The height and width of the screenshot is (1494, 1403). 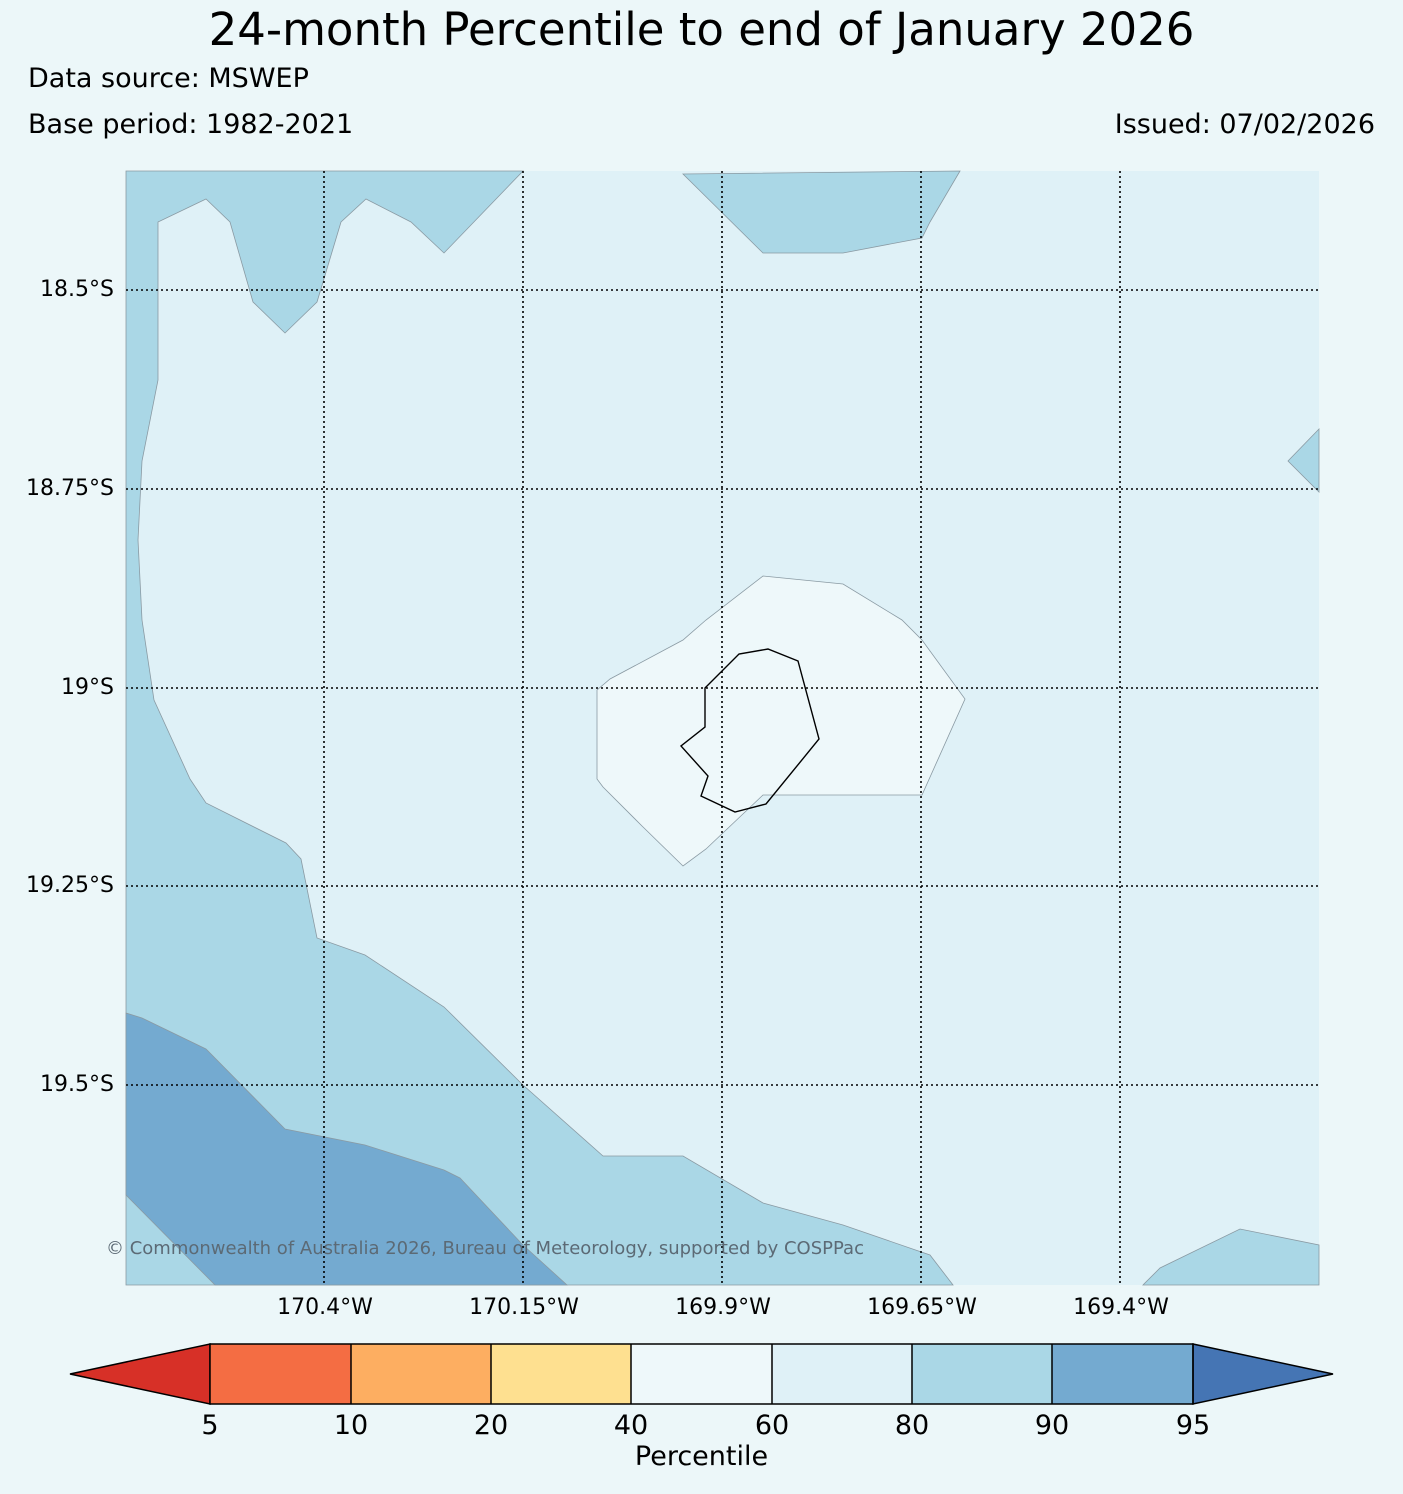 I want to click on island-coastline, so click(x=749, y=730).